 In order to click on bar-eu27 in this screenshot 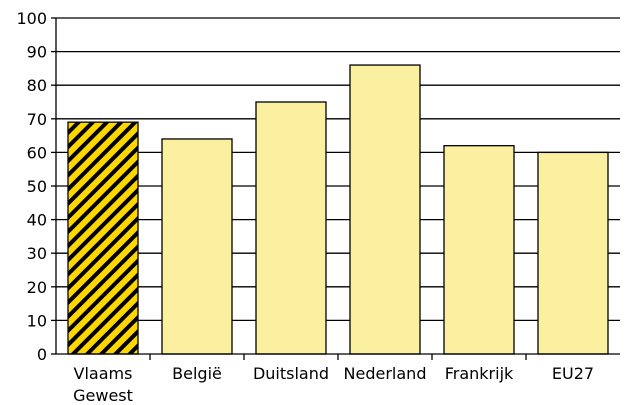, I will do `click(573, 253)`.